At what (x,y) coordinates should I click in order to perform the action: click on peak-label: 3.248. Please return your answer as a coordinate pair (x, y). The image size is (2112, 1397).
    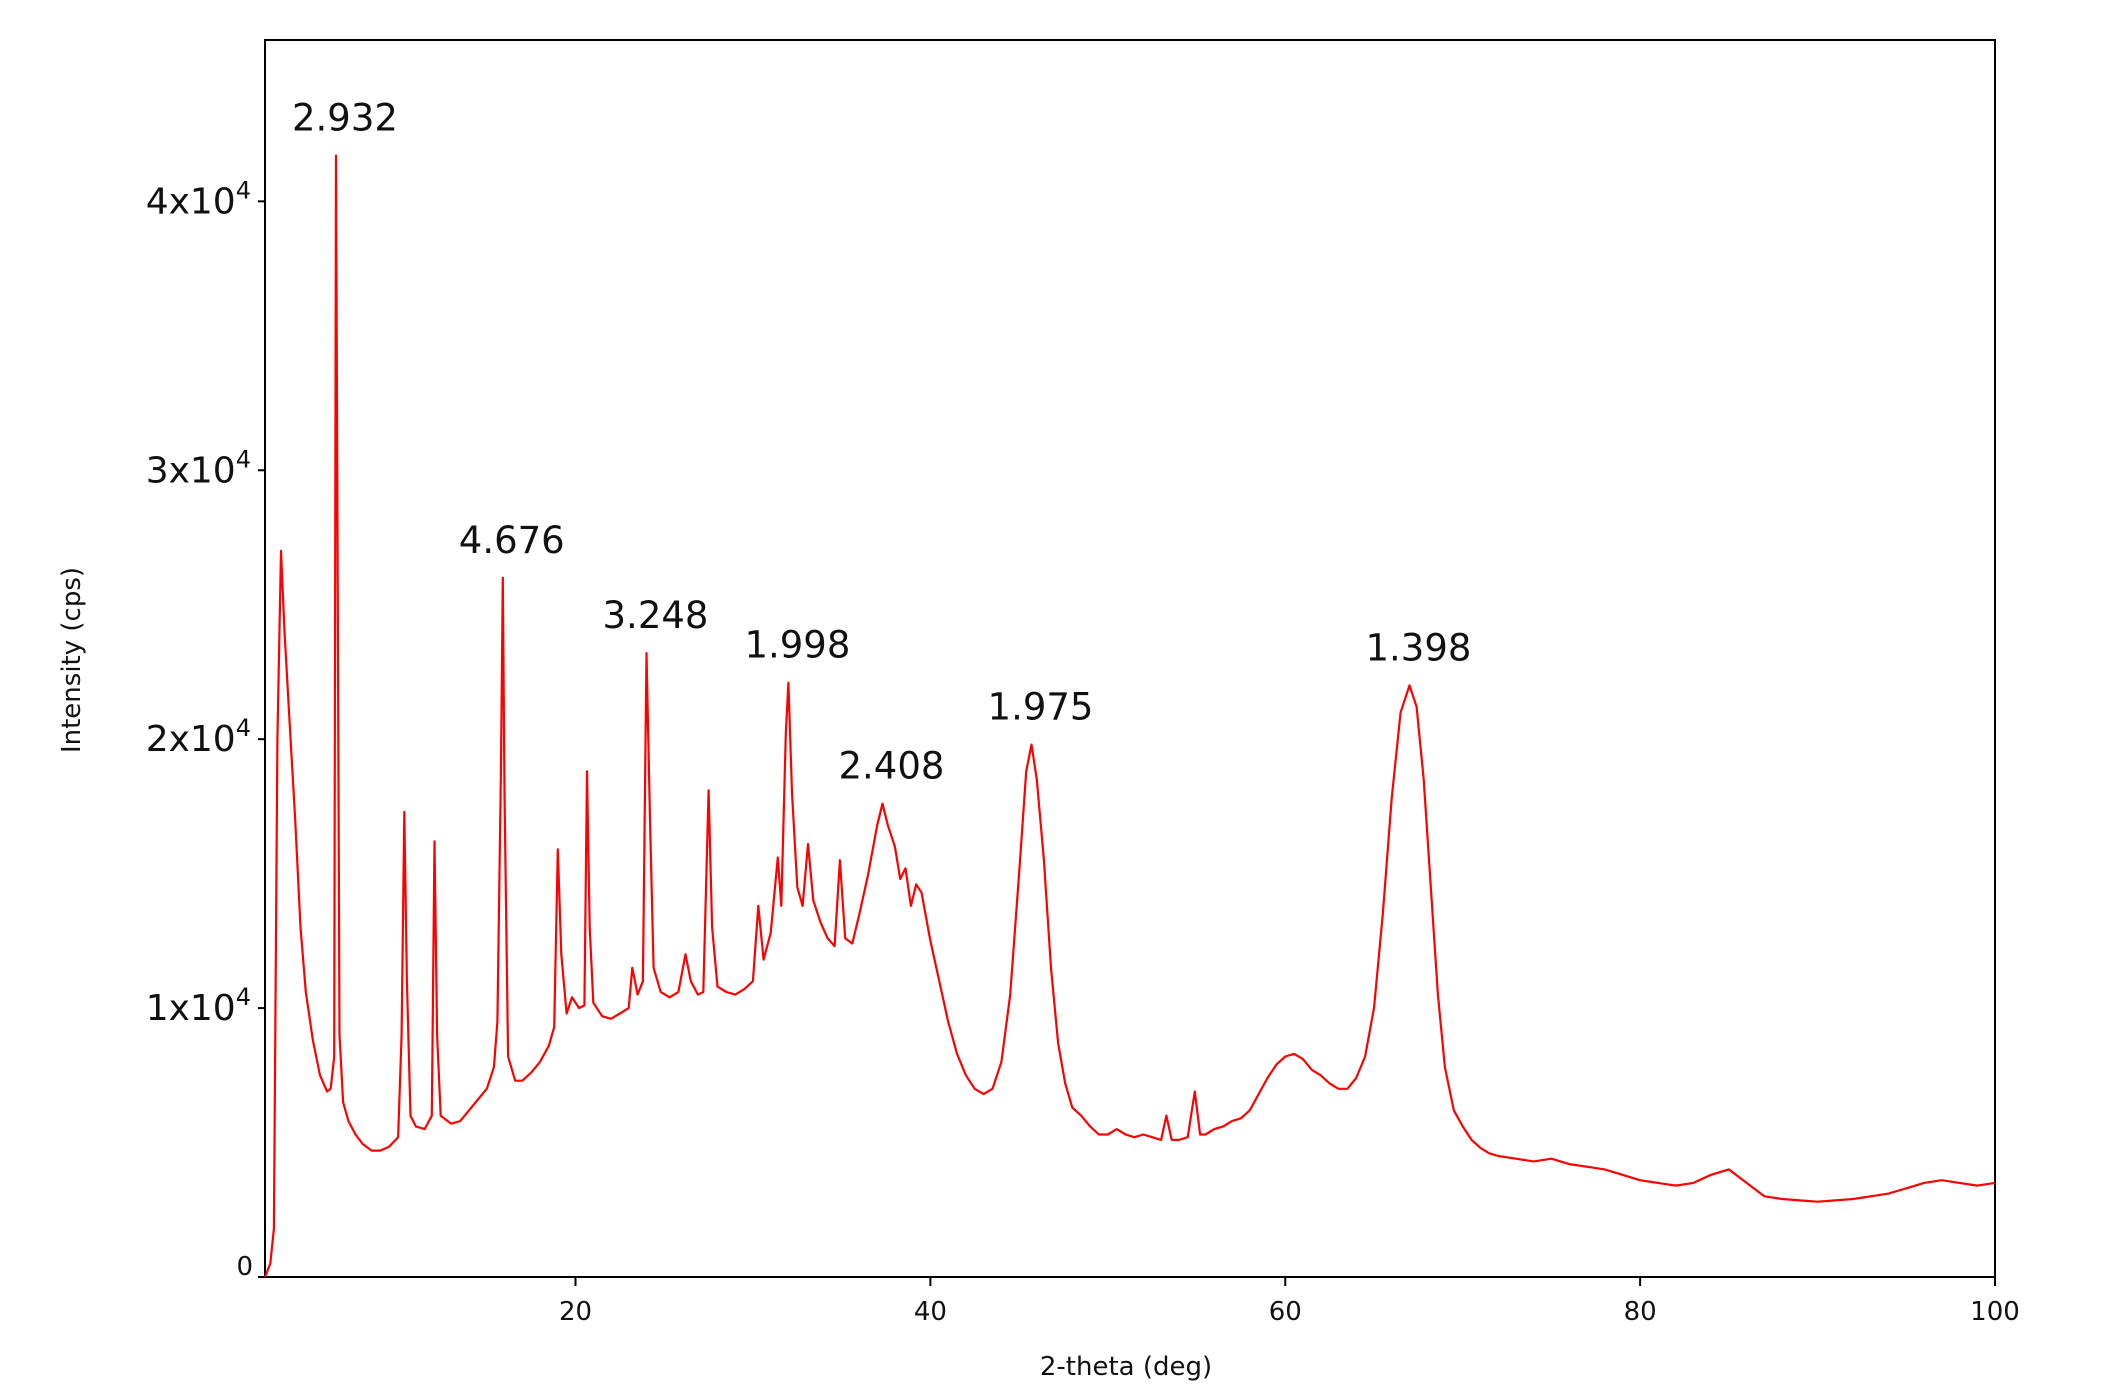
    Looking at the image, I should click on (656, 615).